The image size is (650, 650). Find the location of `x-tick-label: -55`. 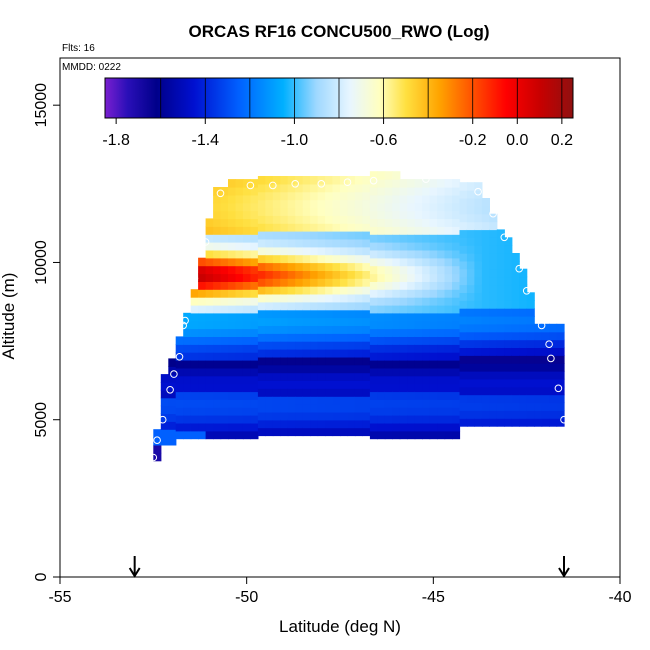

x-tick-label: -55 is located at coordinates (59, 597).